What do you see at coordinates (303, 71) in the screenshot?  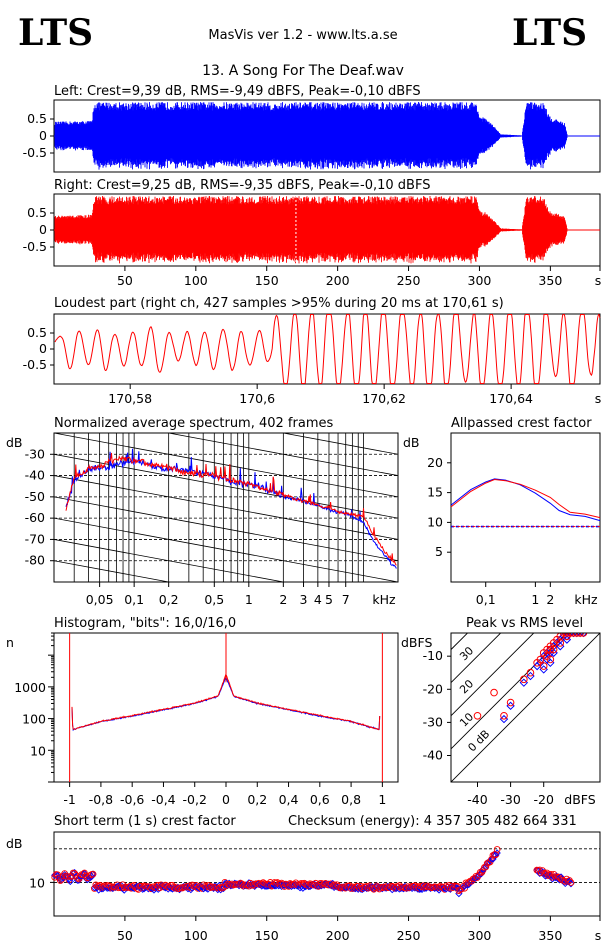 I see `file-title: 13. A Song For The Deaf.wav` at bounding box center [303, 71].